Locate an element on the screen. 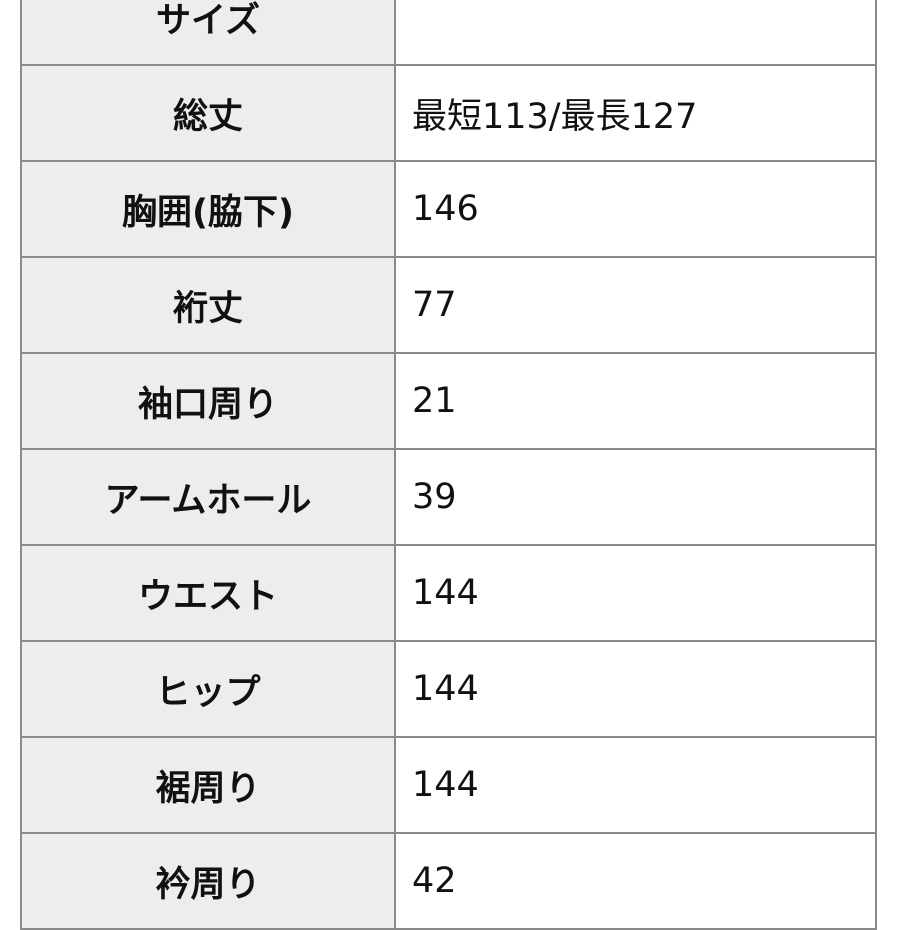  row-value: 21 is located at coordinates (635, 401).